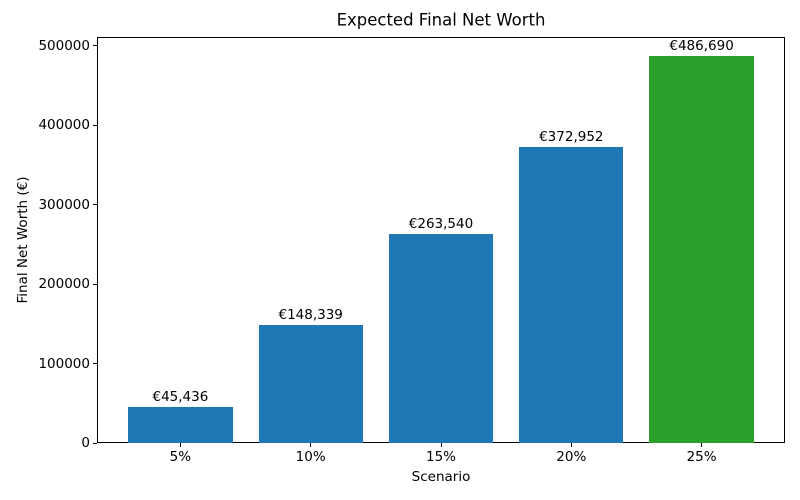  What do you see at coordinates (64, 125) in the screenshot?
I see `y-tick-label: 400000` at bounding box center [64, 125].